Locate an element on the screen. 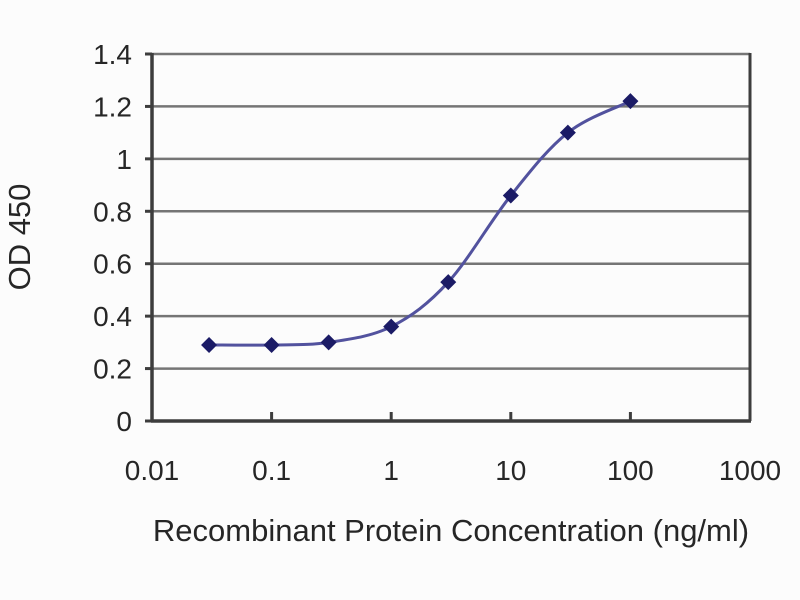 This screenshot has height=600, width=800. x-tick-label: 0.1 is located at coordinates (271, 470).